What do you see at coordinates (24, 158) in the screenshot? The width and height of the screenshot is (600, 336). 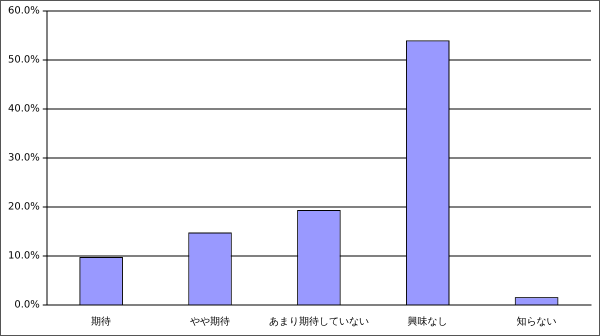 I see `y-tick-label: 30.0%` at bounding box center [24, 158].